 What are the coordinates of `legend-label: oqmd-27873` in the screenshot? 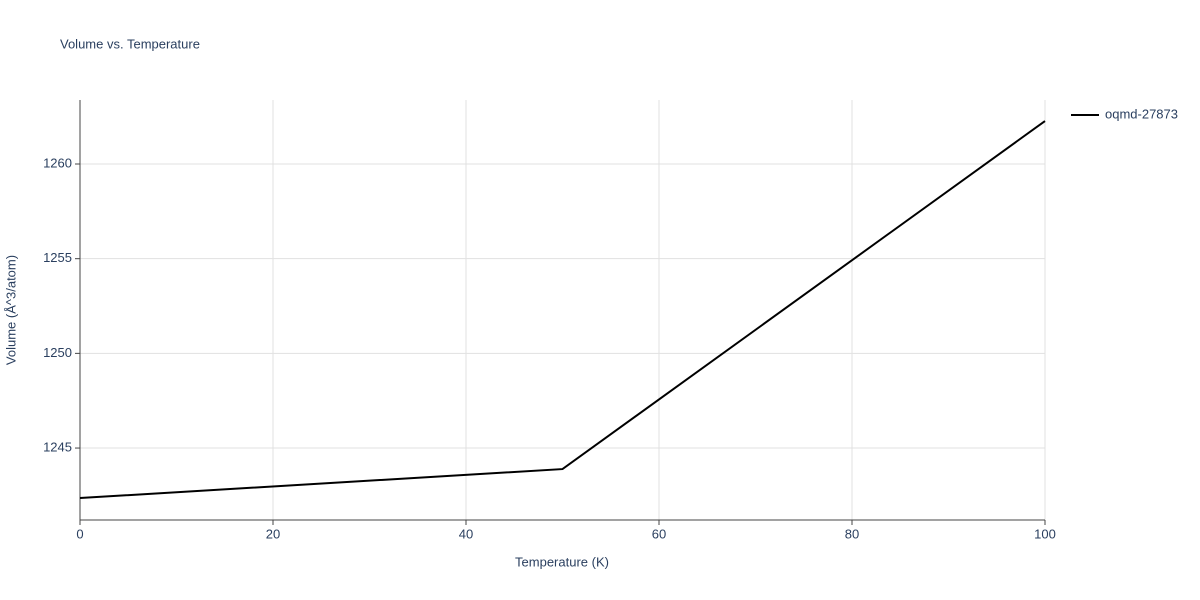 It's located at (1141, 113).